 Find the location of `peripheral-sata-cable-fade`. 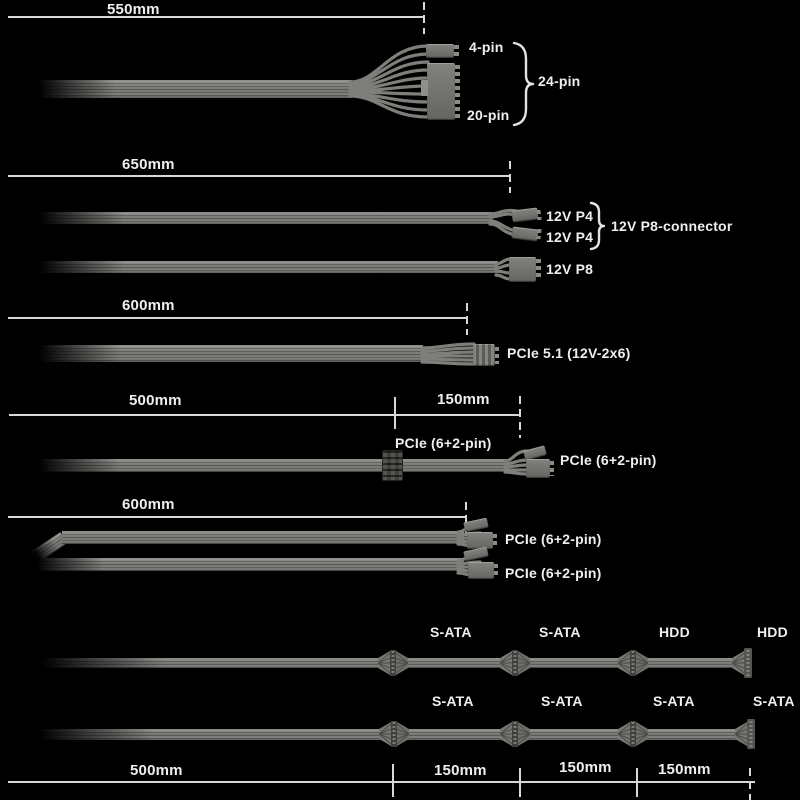

peripheral-sata-cable-fade is located at coordinates (93, 734).